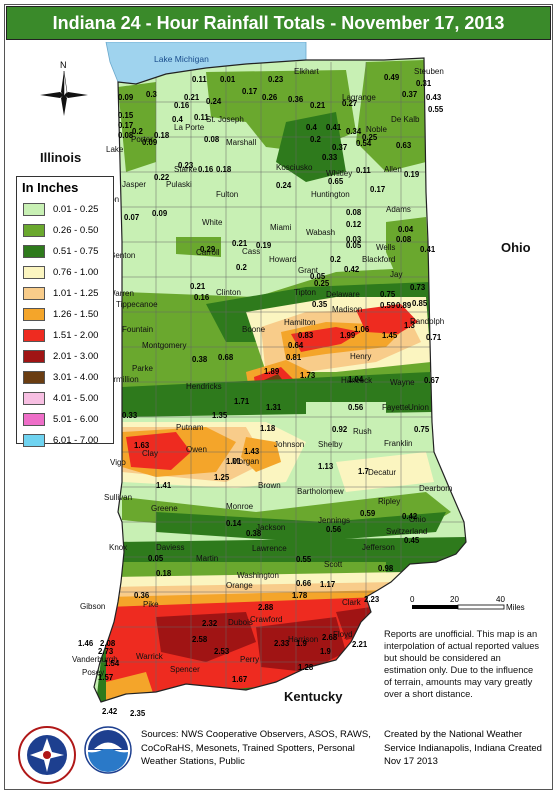  Describe the element at coordinates (429, 71) in the screenshot. I see `county-label: Steuben` at that location.